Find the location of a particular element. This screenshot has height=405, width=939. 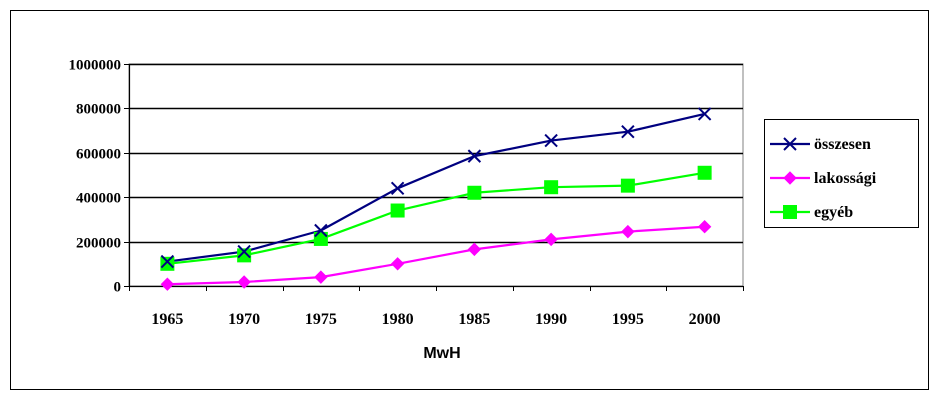

y-tick-label: 600000 is located at coordinates (98, 155).